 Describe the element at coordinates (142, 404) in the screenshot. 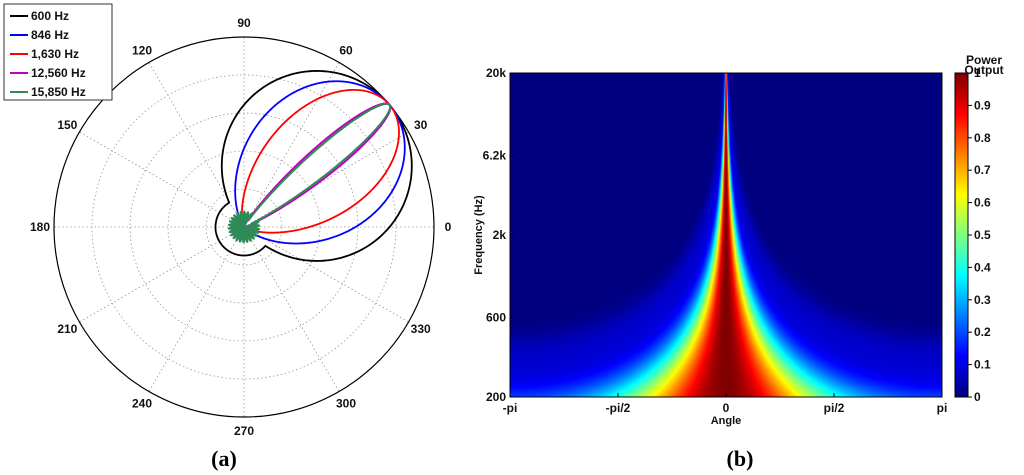

I see `polar-angle-tick: 240` at that location.